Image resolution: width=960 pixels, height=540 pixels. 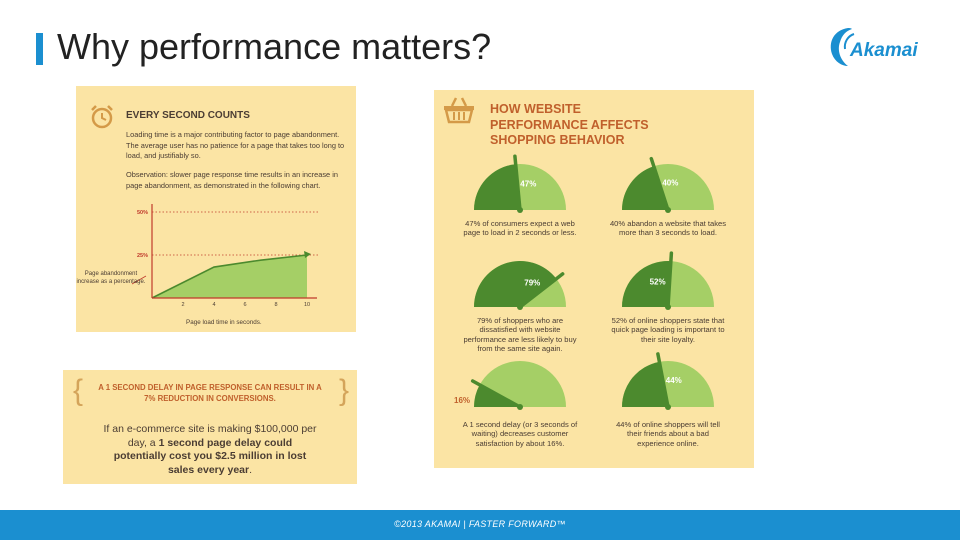 I want to click on gauge: 47%, so click(x=520, y=183).